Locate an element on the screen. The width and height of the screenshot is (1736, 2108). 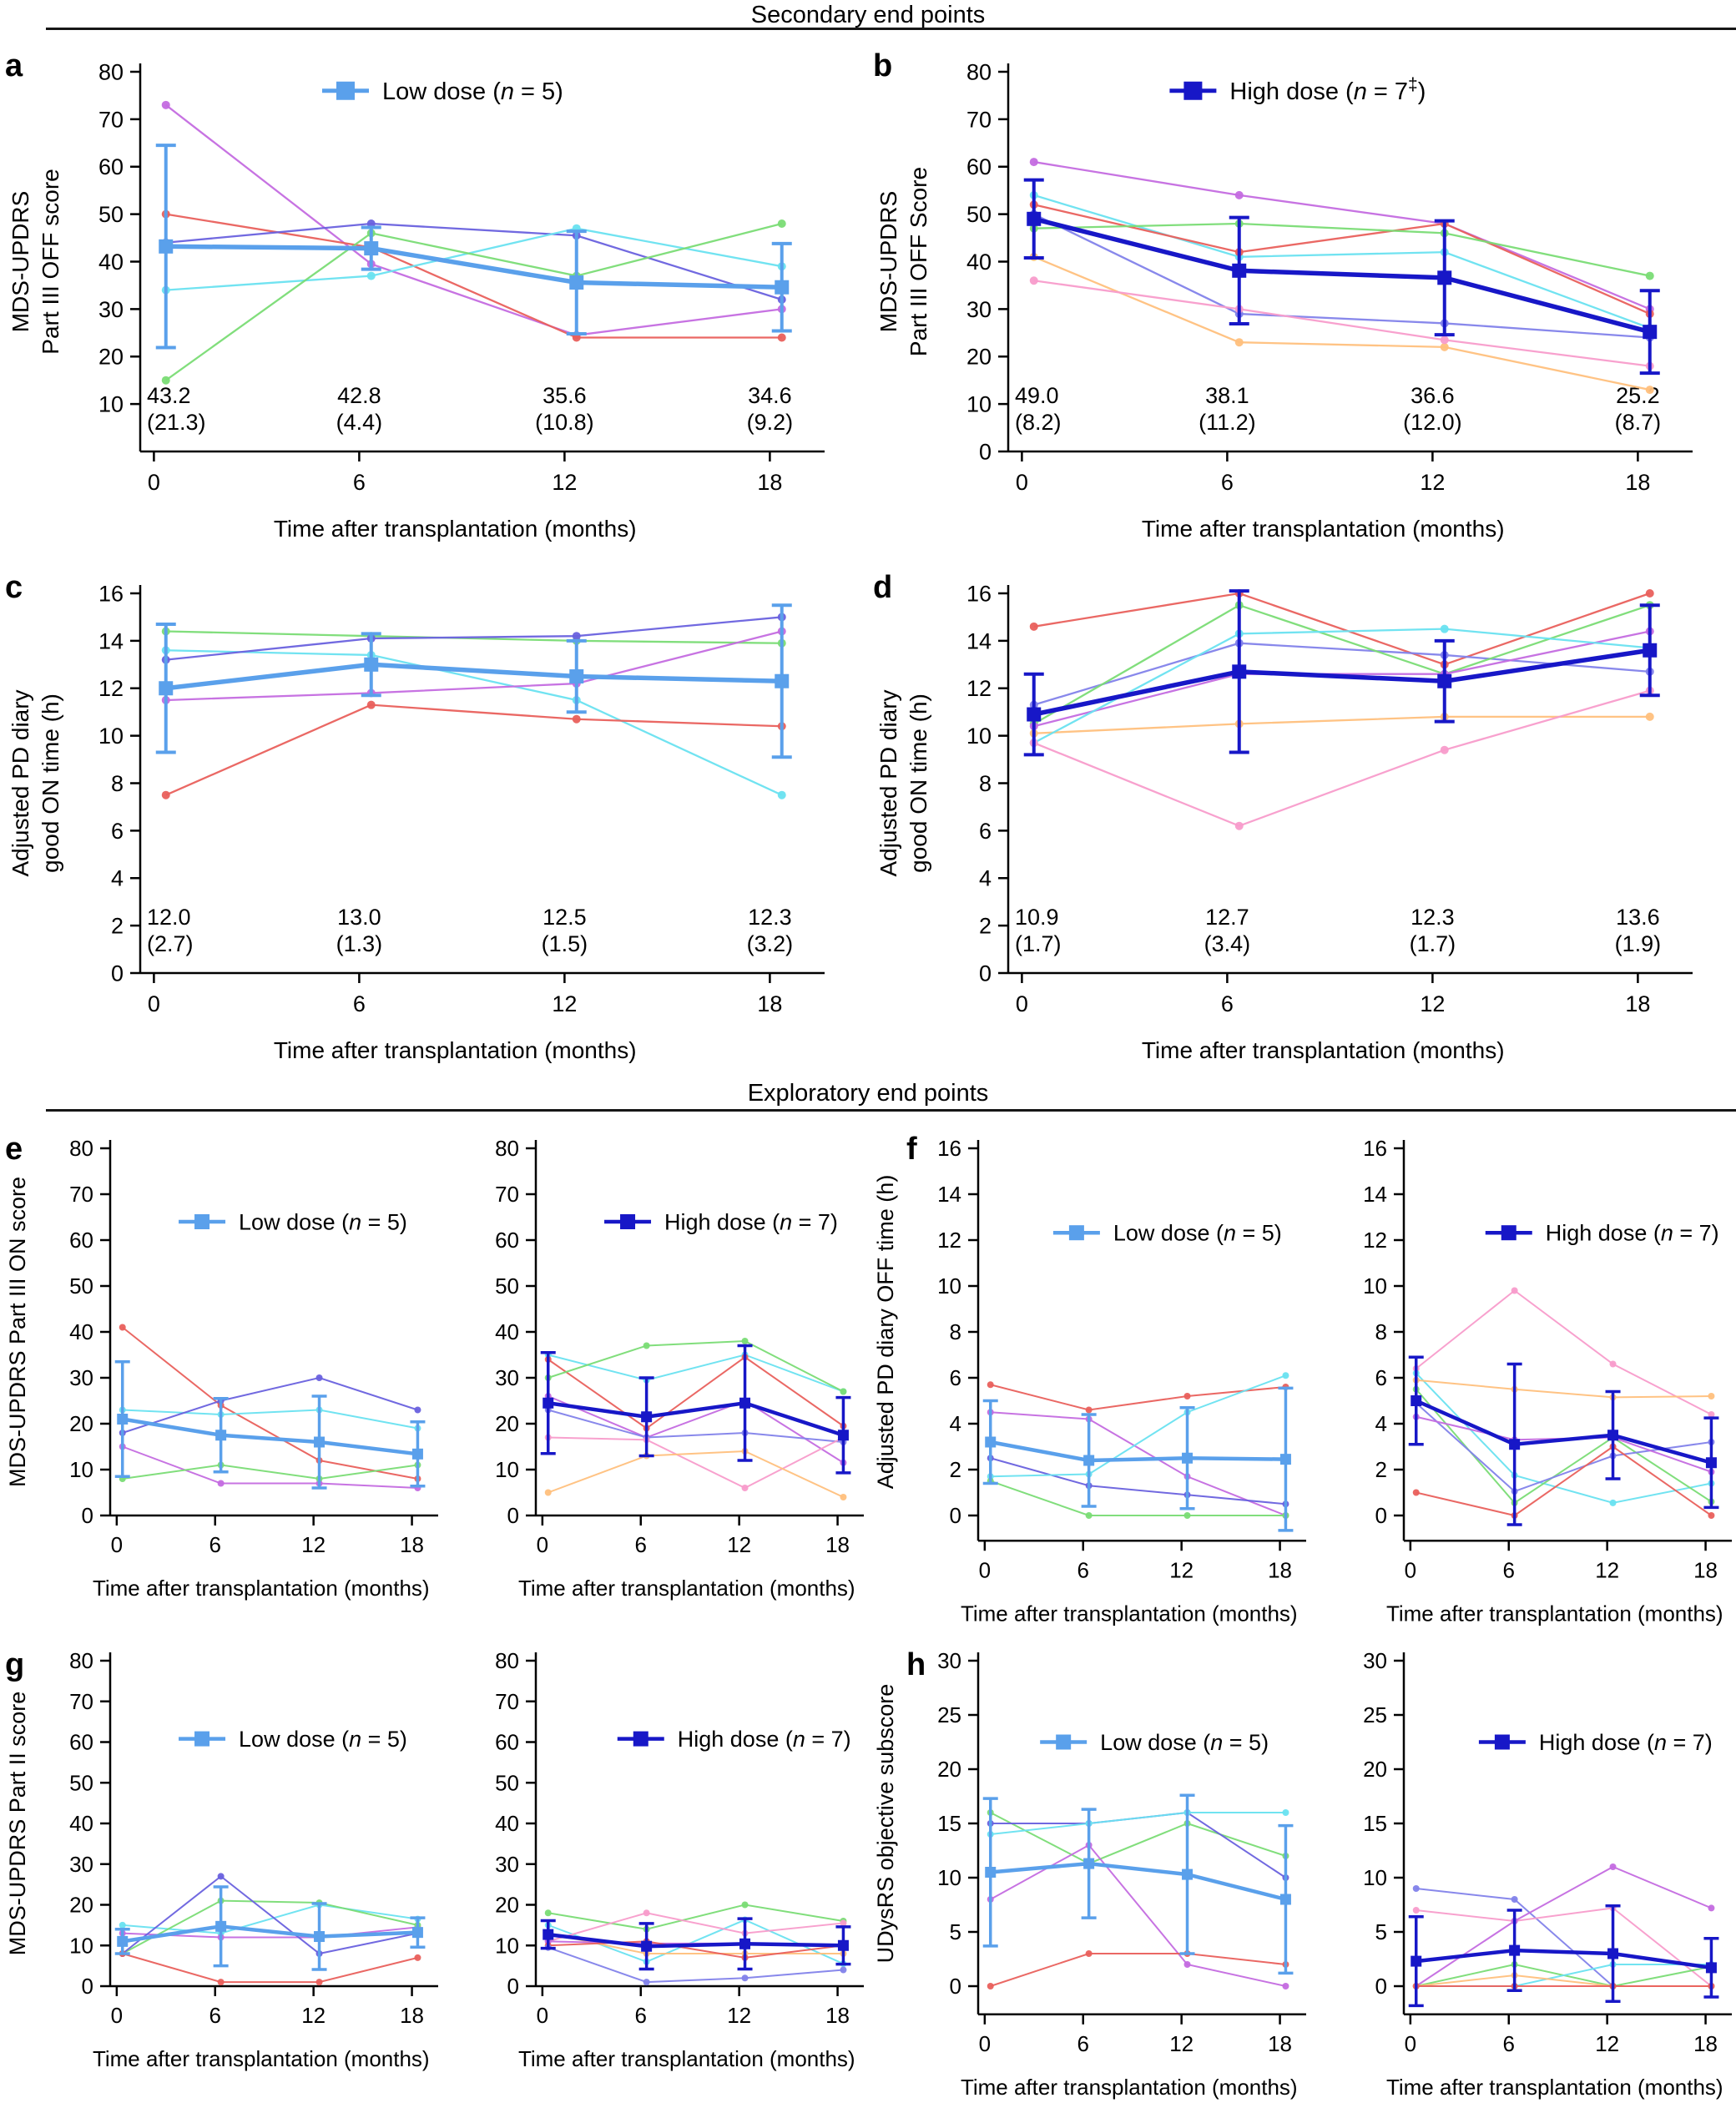
panel-letter-g: g is located at coordinates (15, 1664).